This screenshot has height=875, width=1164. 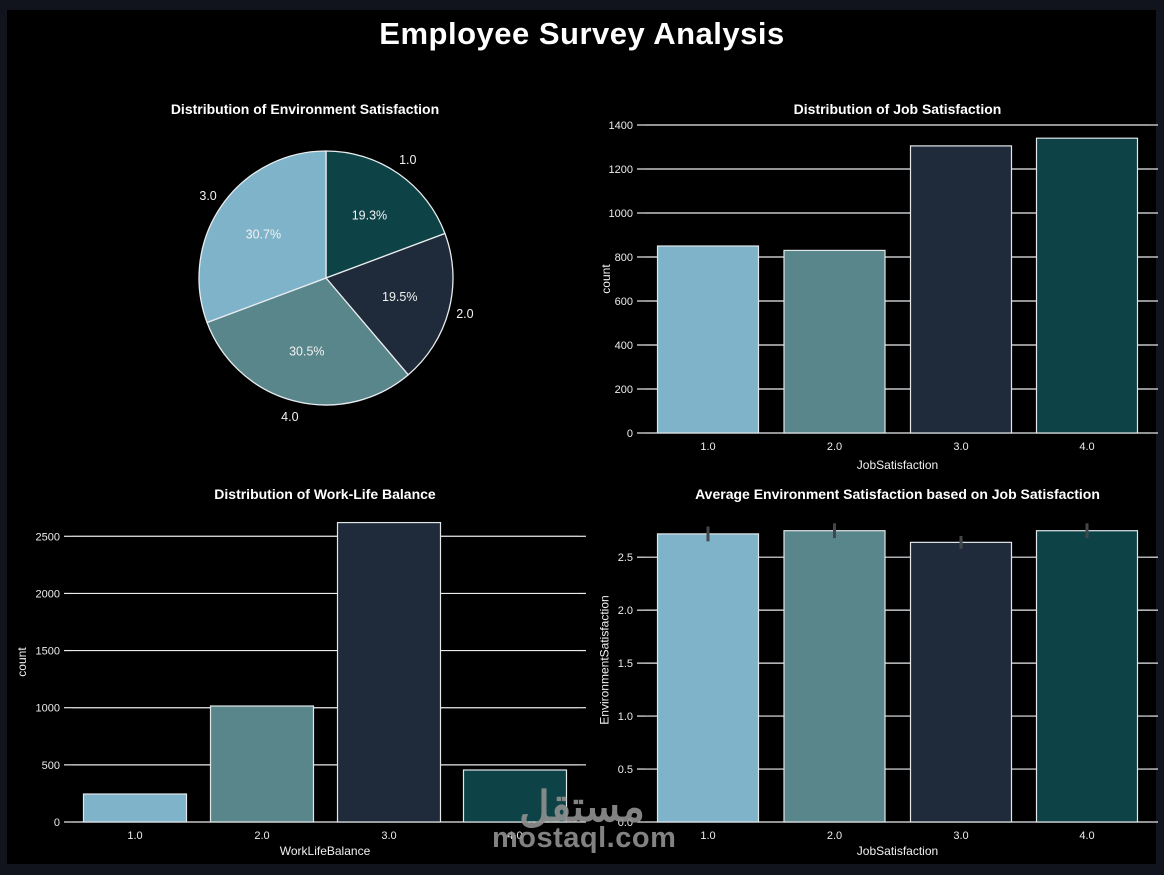 What do you see at coordinates (621, 126) in the screenshot?
I see `tick-label: 1400` at bounding box center [621, 126].